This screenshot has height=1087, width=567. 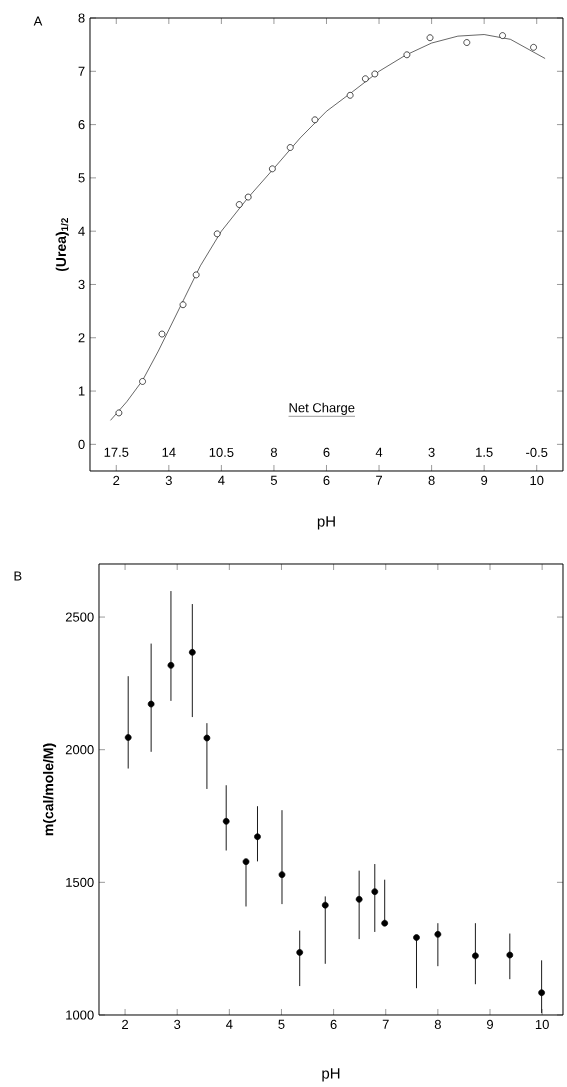 I want to click on y-tick-label: 3, so click(x=81, y=284).